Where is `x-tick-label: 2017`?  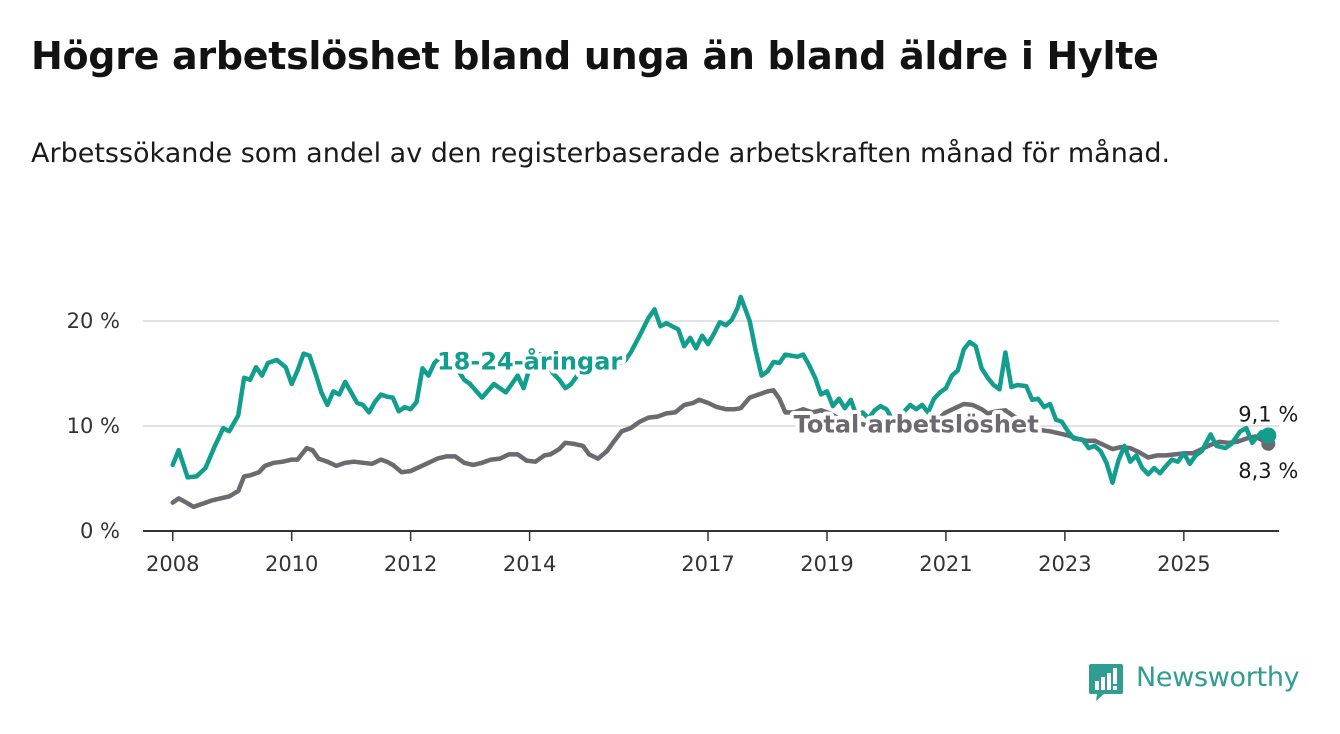 x-tick-label: 2017 is located at coordinates (707, 564).